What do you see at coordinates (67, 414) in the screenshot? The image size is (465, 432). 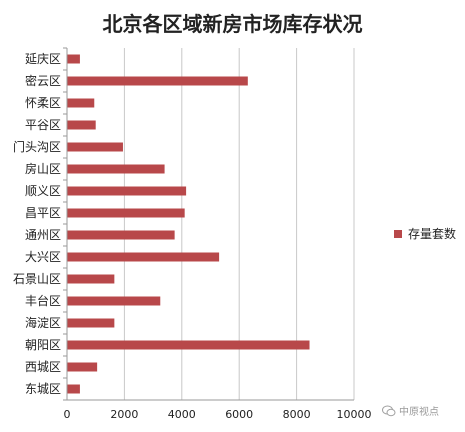 I see `x-tick-label: 0` at bounding box center [67, 414].